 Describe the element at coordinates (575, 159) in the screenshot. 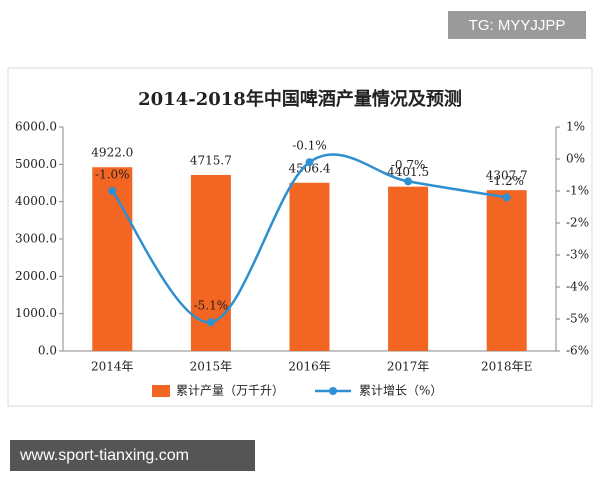

I see `y2-tick-label: 0%` at that location.